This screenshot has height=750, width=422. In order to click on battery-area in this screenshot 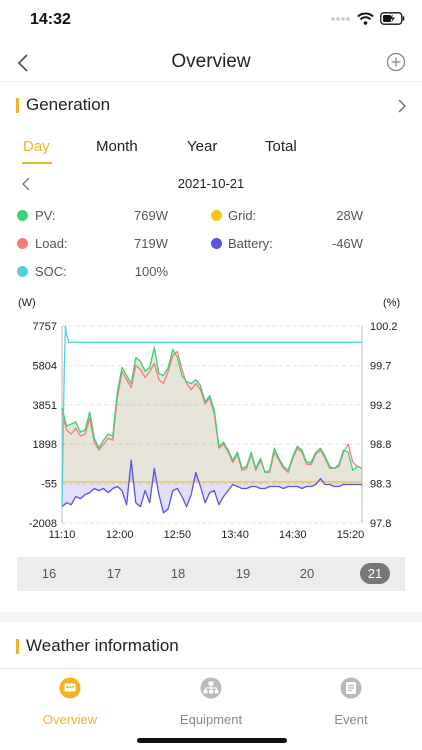, I will do `click(212, 486)`.